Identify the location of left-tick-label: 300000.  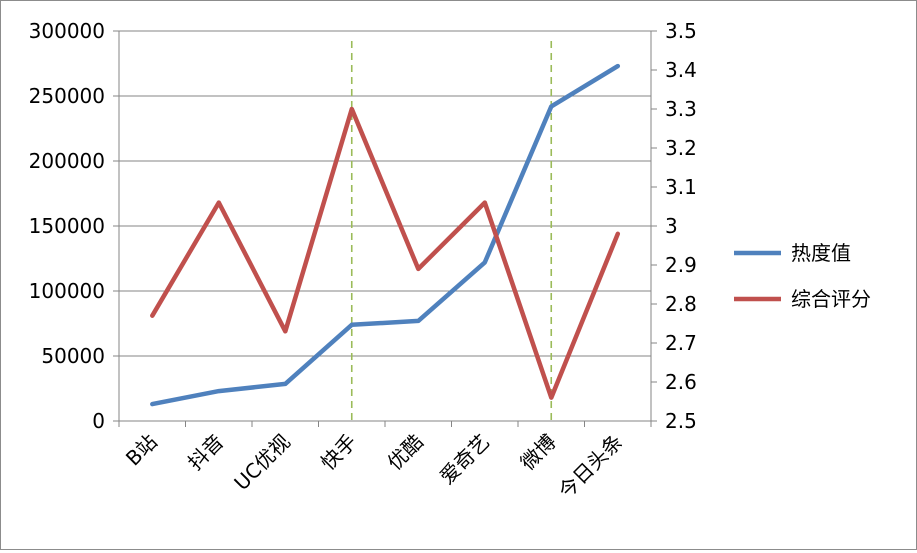
(67, 31).